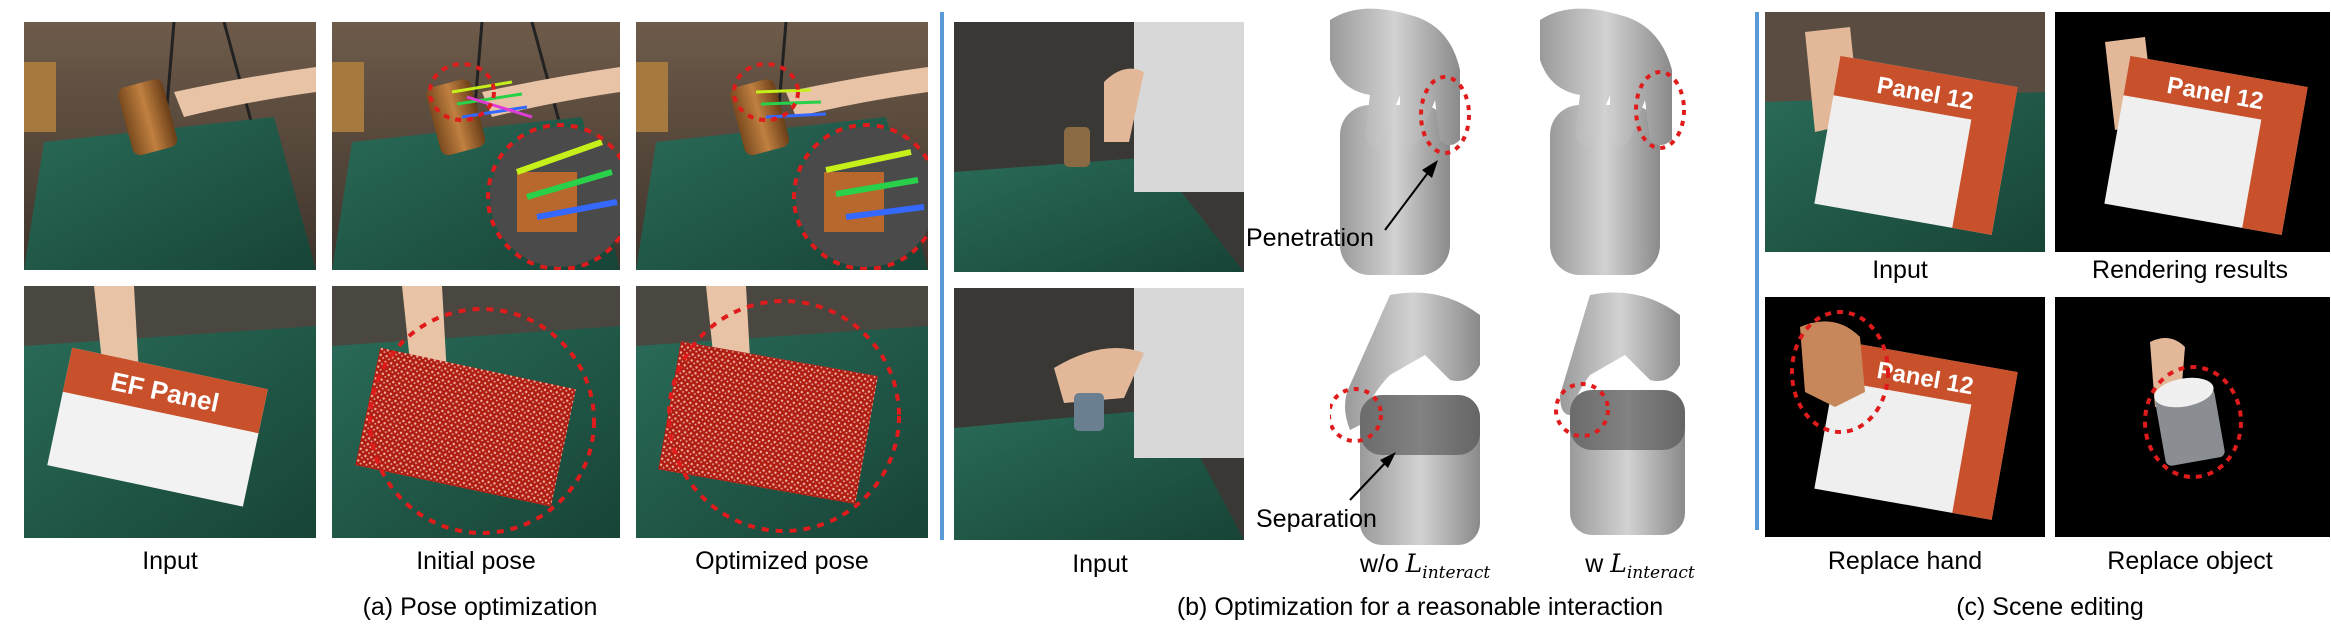 The image size is (2331, 635). What do you see at coordinates (1411, 195) in the screenshot?
I see `arrow-penetration` at bounding box center [1411, 195].